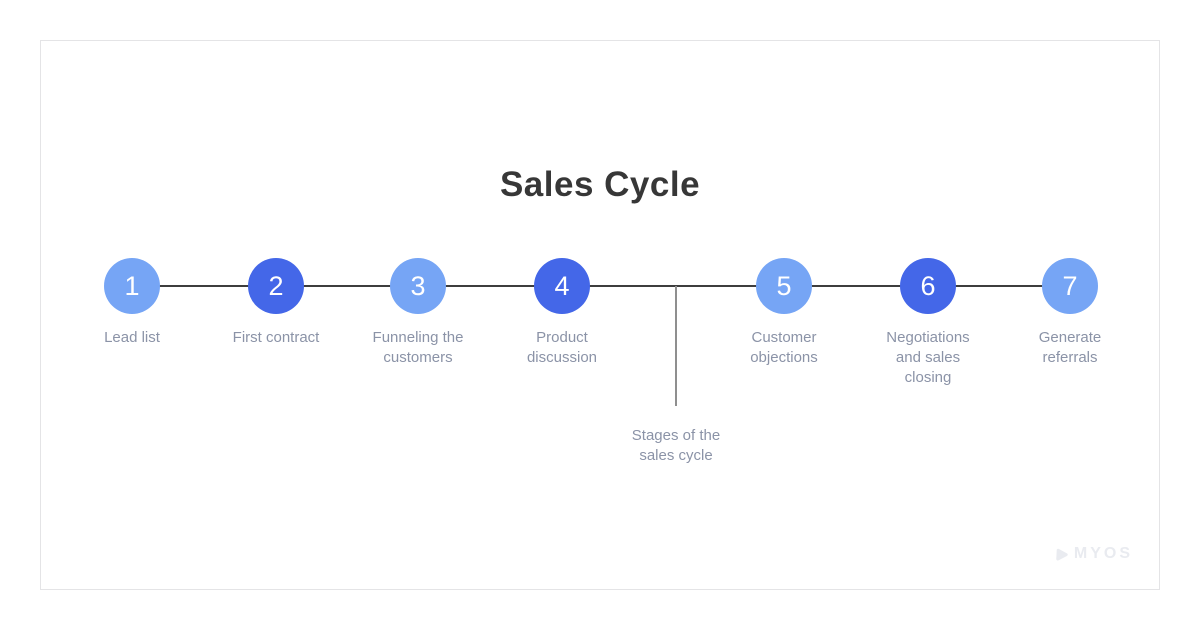  I want to click on timeline-step-3: 3 Funneling the customers, so click(418, 313).